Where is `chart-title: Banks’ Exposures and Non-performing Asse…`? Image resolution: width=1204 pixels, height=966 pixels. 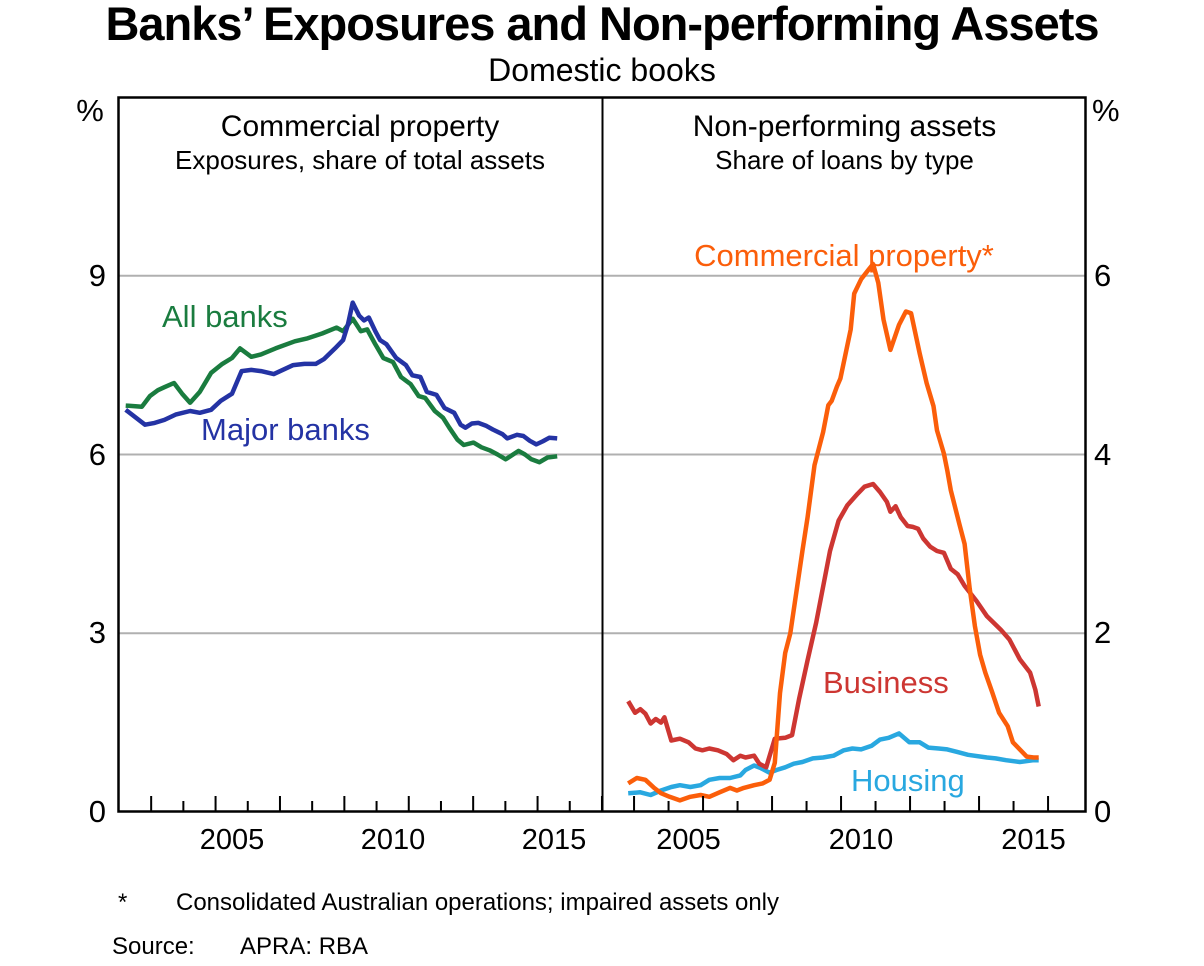 chart-title: Banks’ Exposures and Non-performing Asse… is located at coordinates (602, 25).